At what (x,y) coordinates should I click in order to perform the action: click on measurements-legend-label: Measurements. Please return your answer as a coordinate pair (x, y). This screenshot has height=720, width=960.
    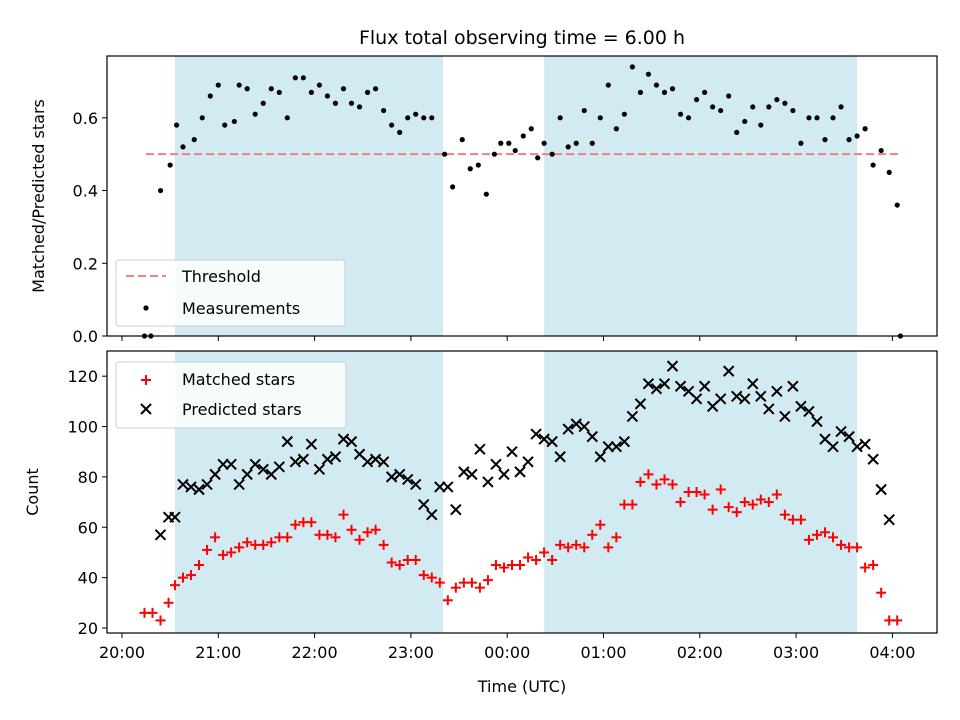
    Looking at the image, I should click on (241, 308).